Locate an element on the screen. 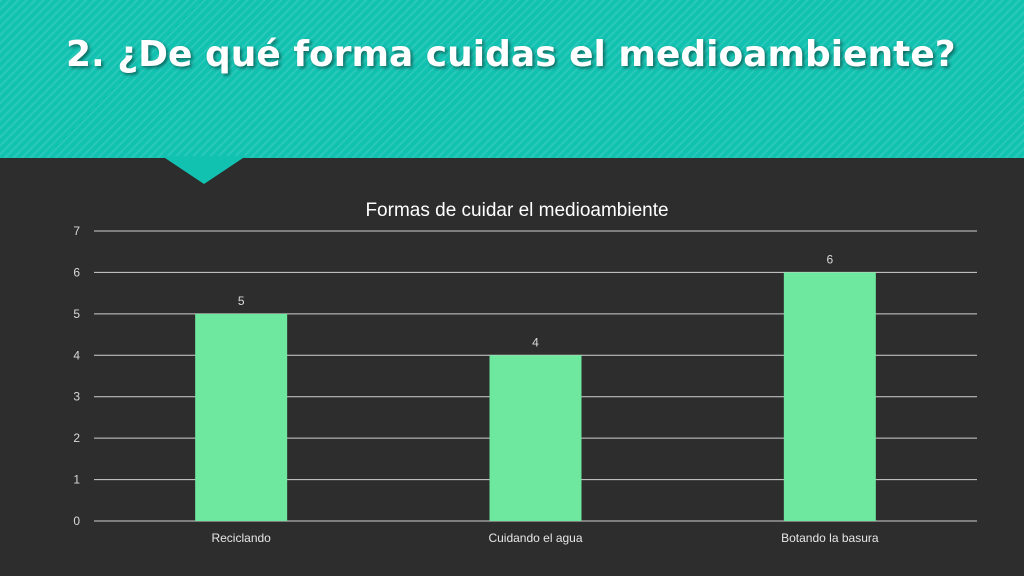 Image resolution: width=1024 pixels, height=576 pixels. y-tick-label: 5 is located at coordinates (76, 314).